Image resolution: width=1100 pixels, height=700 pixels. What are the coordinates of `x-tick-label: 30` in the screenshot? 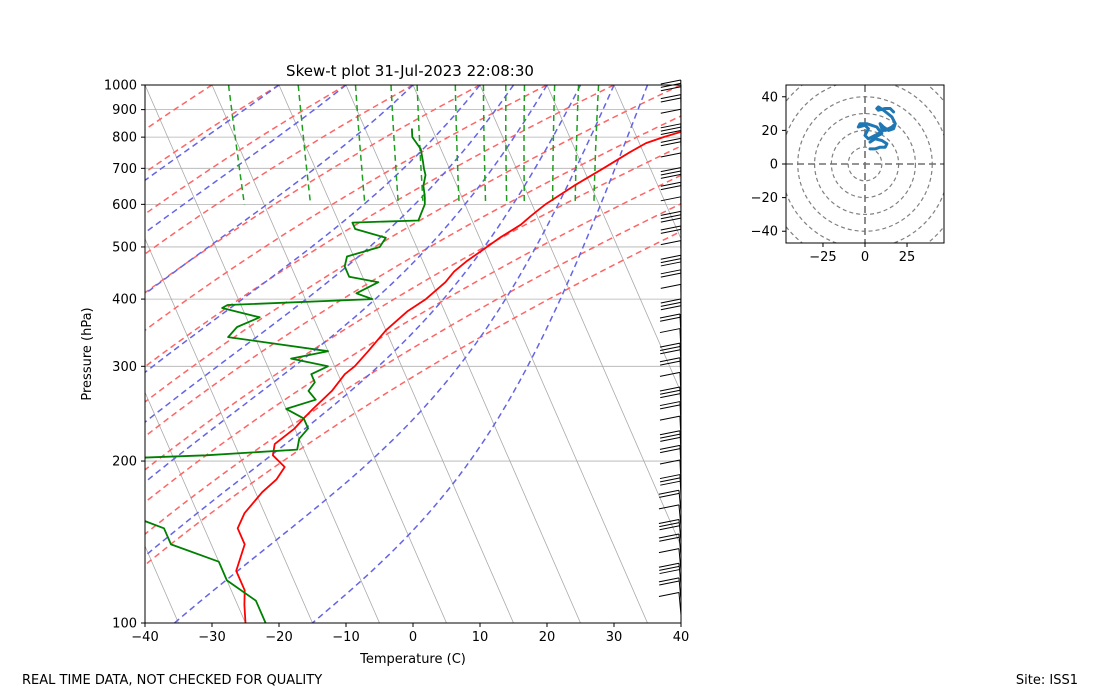 It's located at (614, 637).